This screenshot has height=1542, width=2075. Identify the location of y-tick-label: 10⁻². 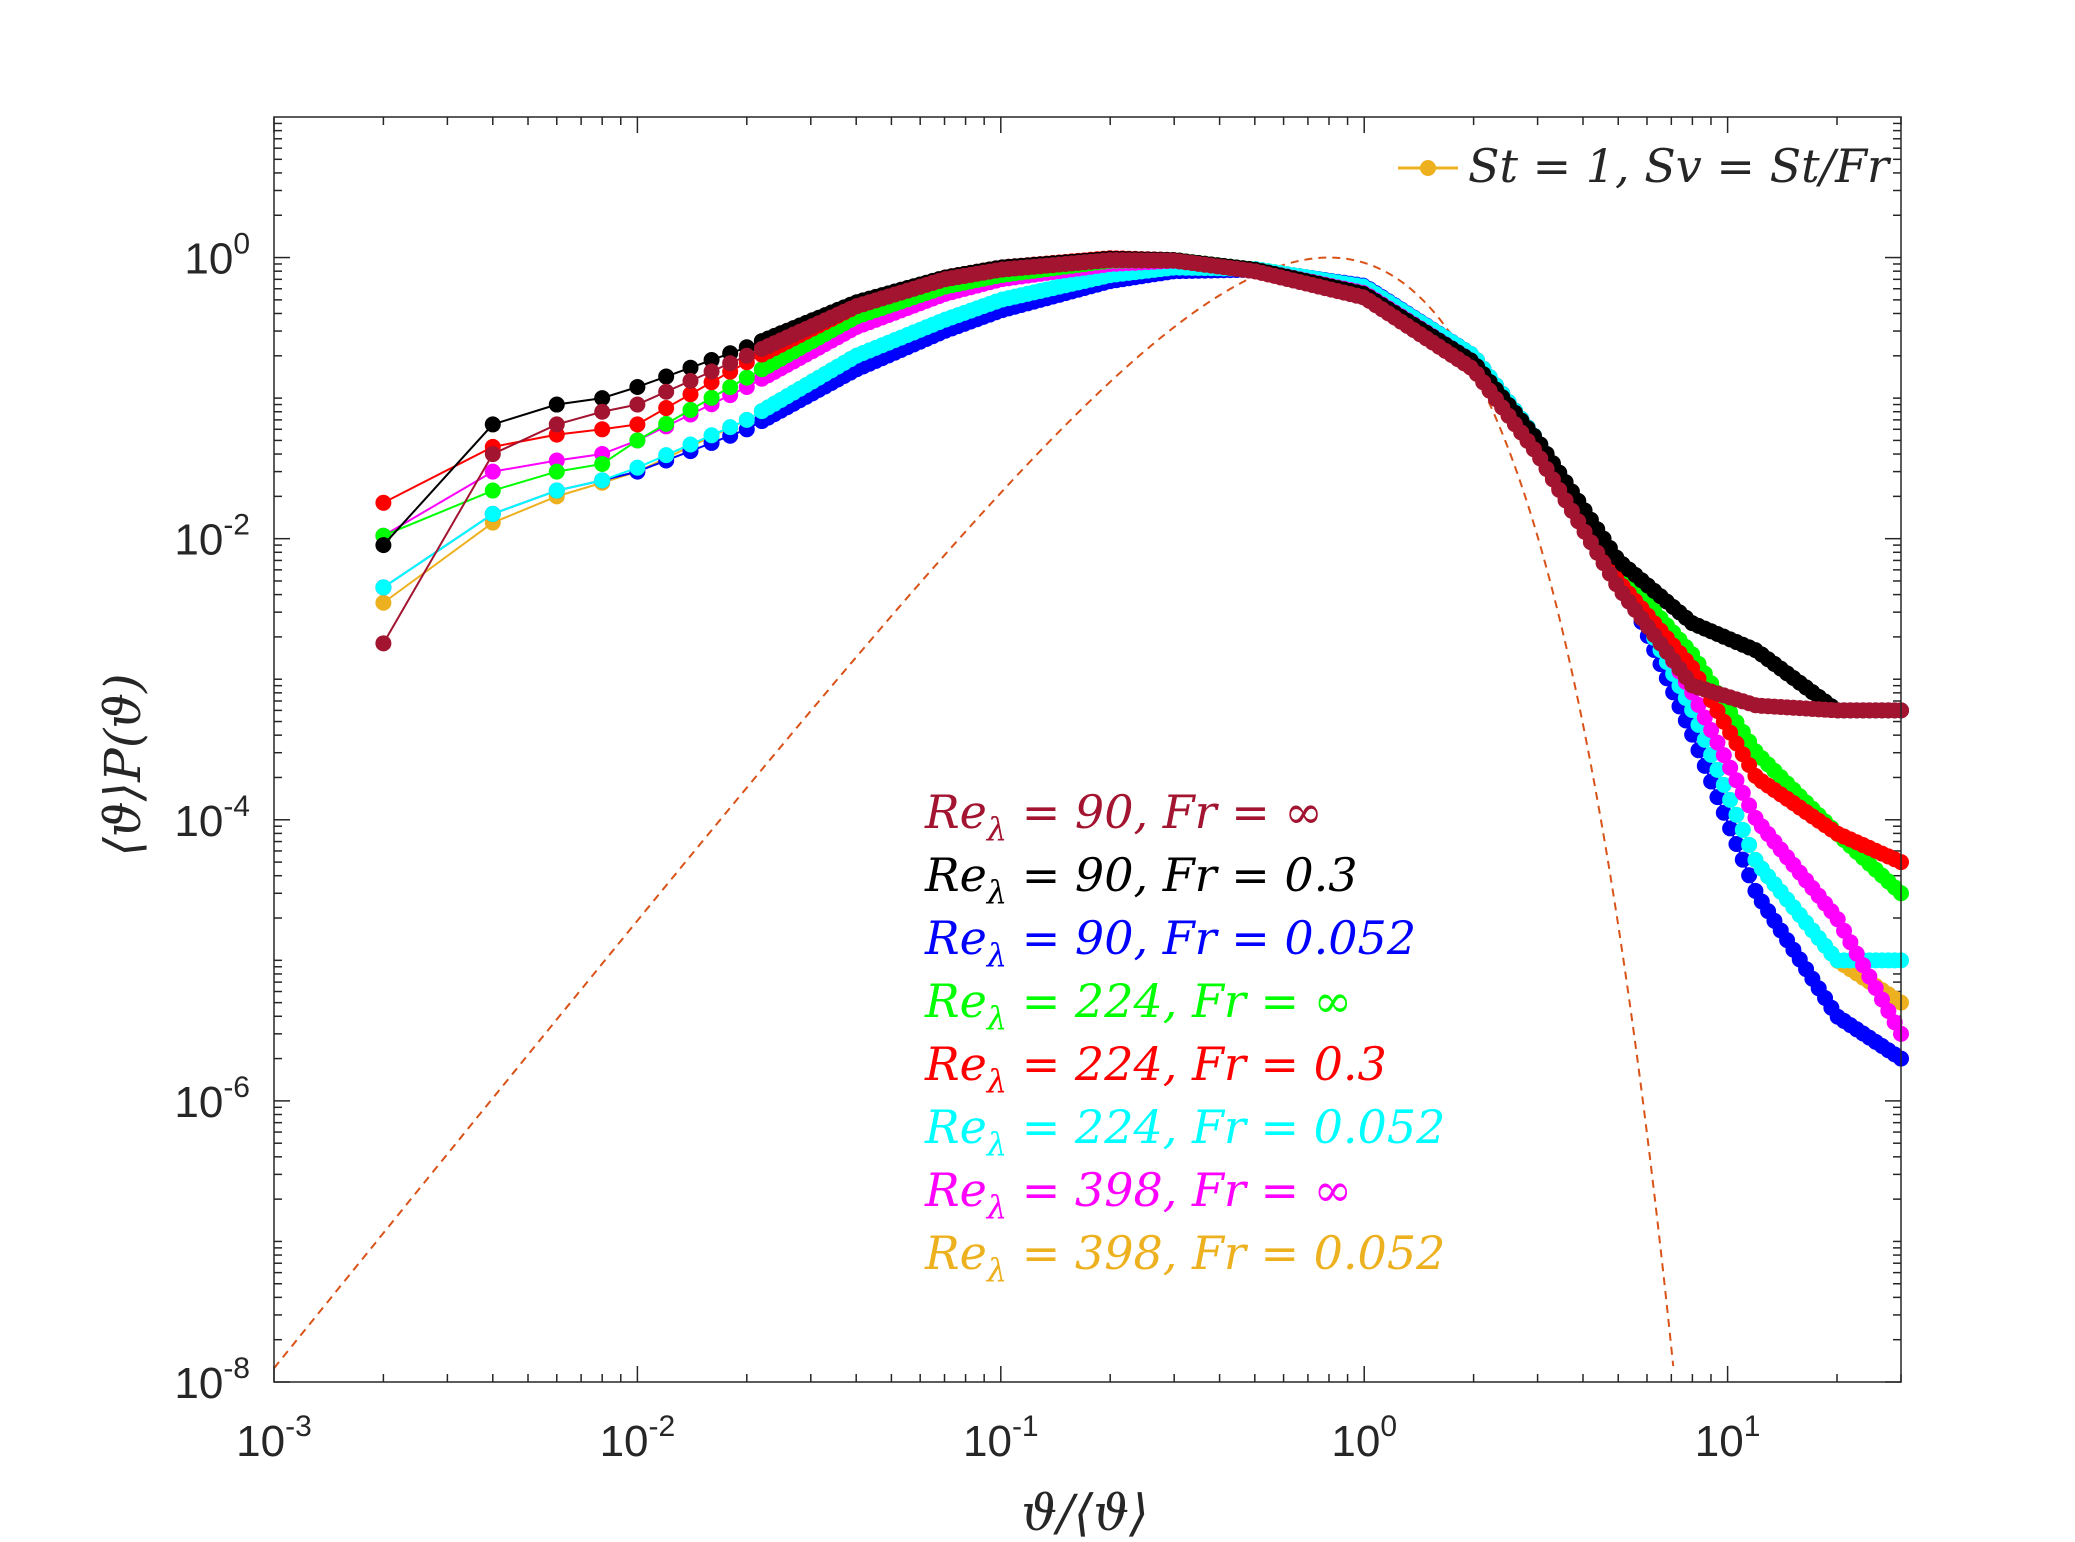
(212, 537).